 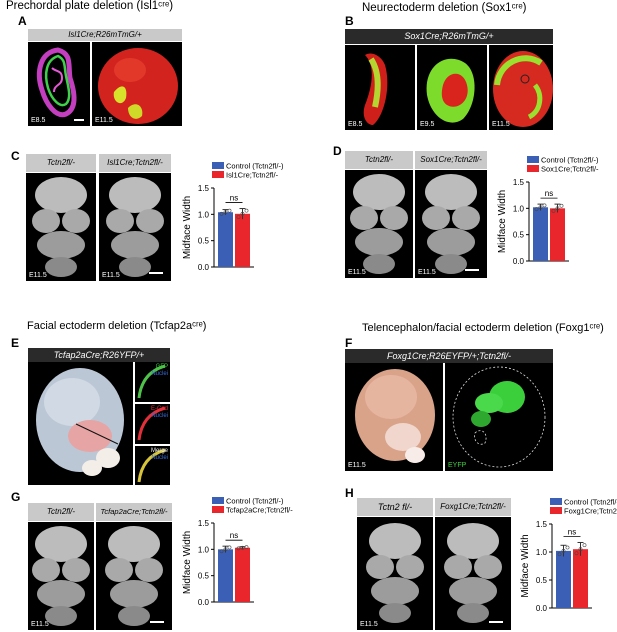 What do you see at coordinates (349, 493) in the screenshot?
I see `panel-label-h: H` at bounding box center [349, 493].